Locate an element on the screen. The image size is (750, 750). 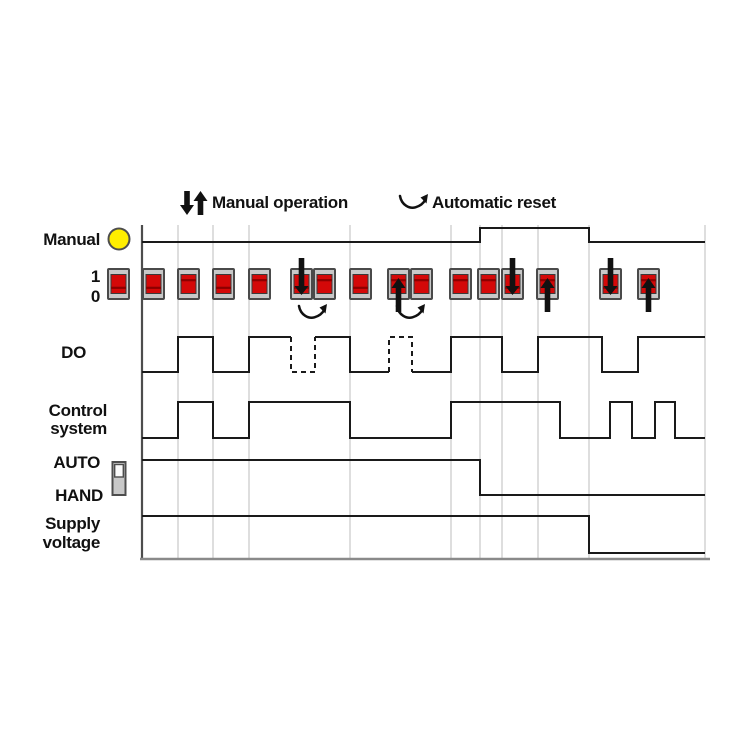
row-label-1: 1 is located at coordinates (95, 276).